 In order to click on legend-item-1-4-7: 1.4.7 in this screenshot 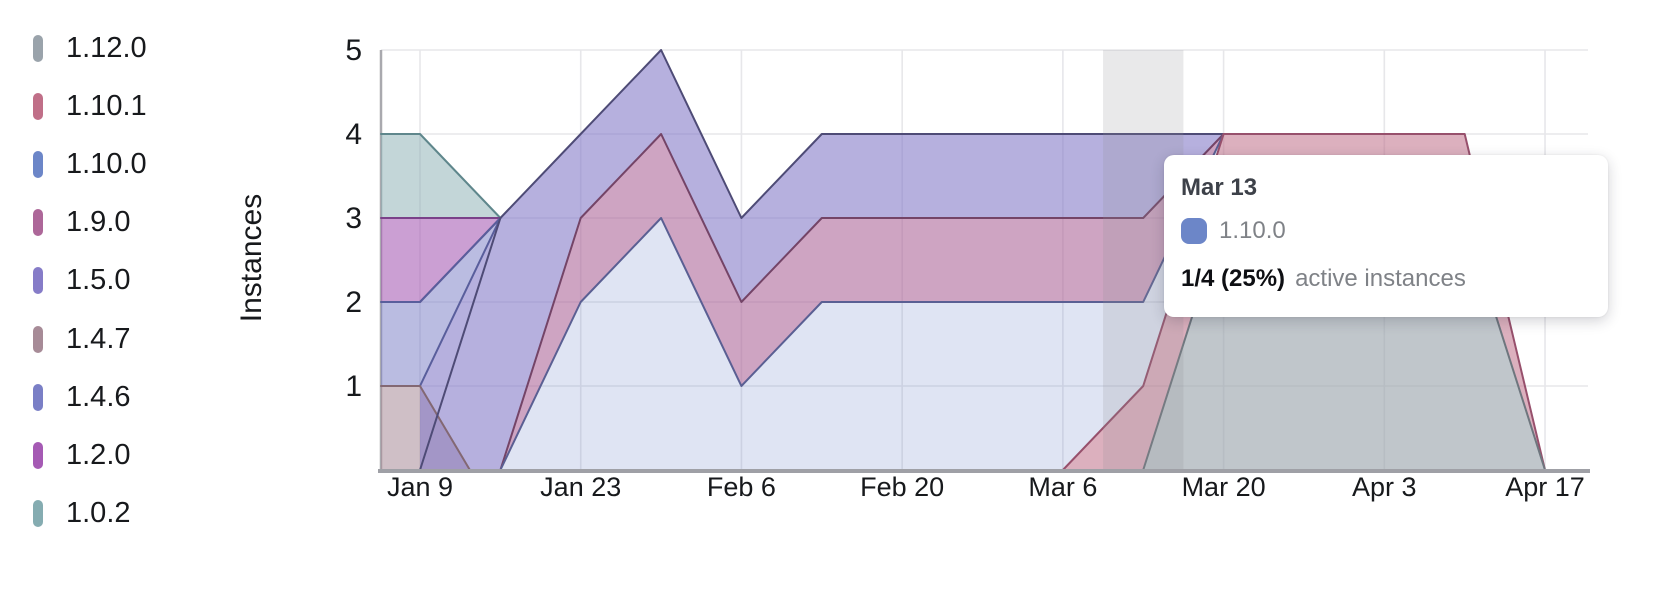, I will do `click(90, 339)`.